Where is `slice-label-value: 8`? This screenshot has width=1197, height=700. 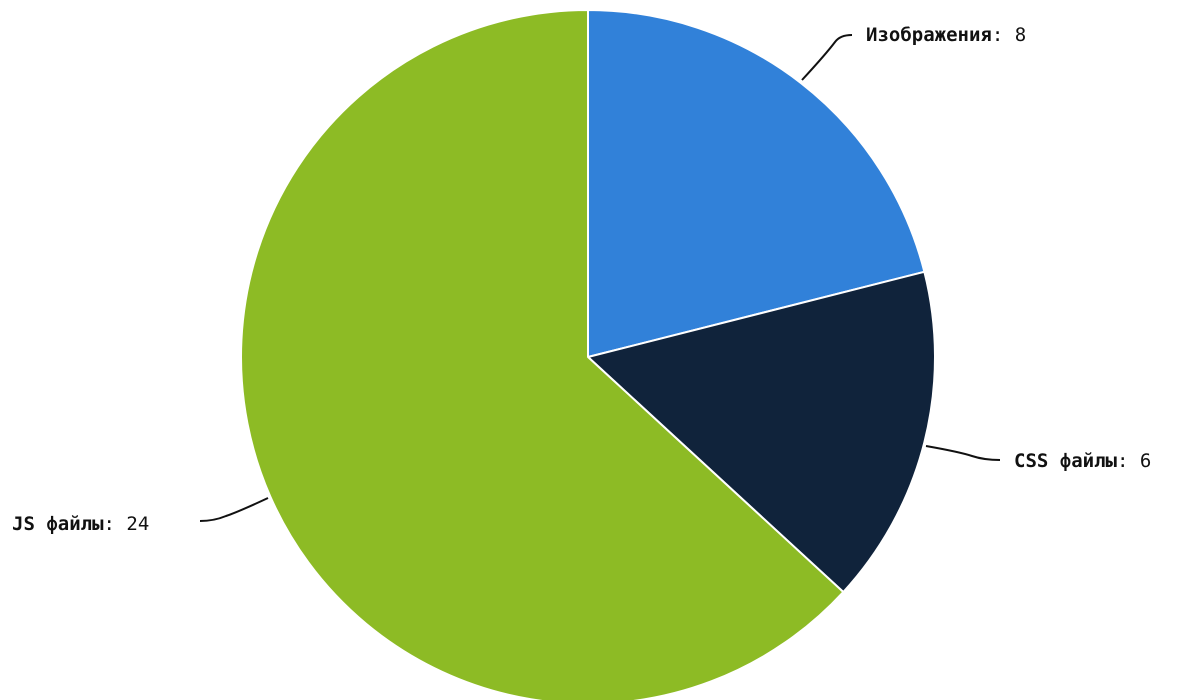
slice-label-value: 8 is located at coordinates (1020, 35).